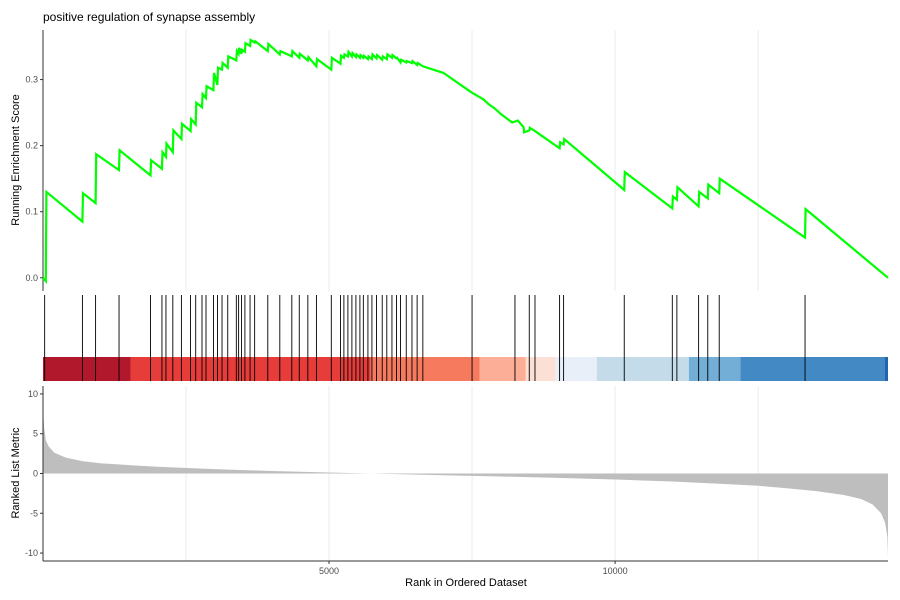 The height and width of the screenshot is (600, 900). I want to click on rank-color-bar, so click(465, 369).